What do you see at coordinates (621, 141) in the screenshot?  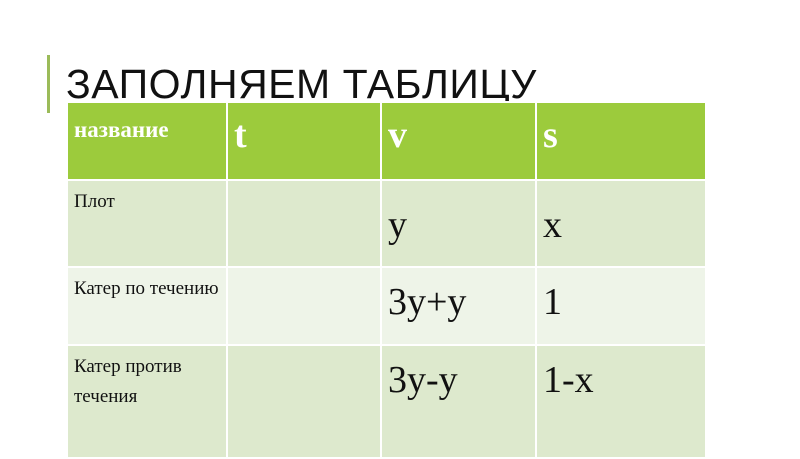 I see `header-cell-s: s` at bounding box center [621, 141].